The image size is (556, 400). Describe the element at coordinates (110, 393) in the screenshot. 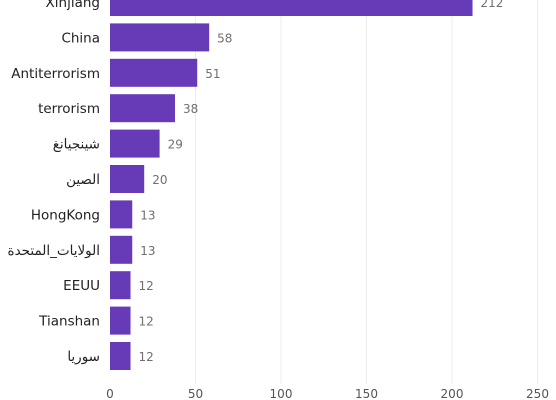

I see `x-tick-label: 0` at that location.